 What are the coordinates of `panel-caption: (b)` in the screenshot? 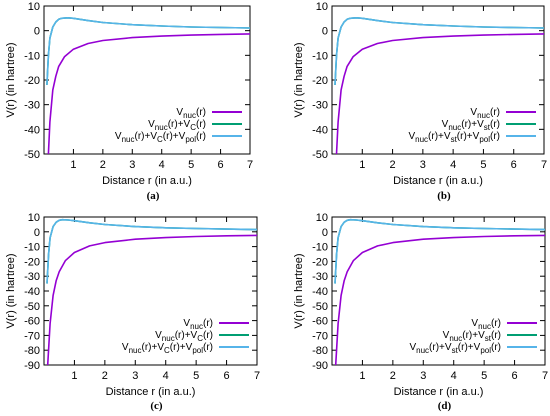 It's located at (444, 196).